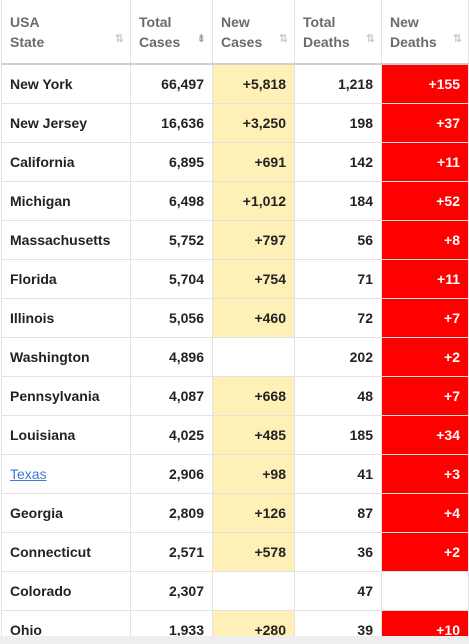 The image size is (469, 644). I want to click on total-cases-cell: 2,571, so click(171, 552).